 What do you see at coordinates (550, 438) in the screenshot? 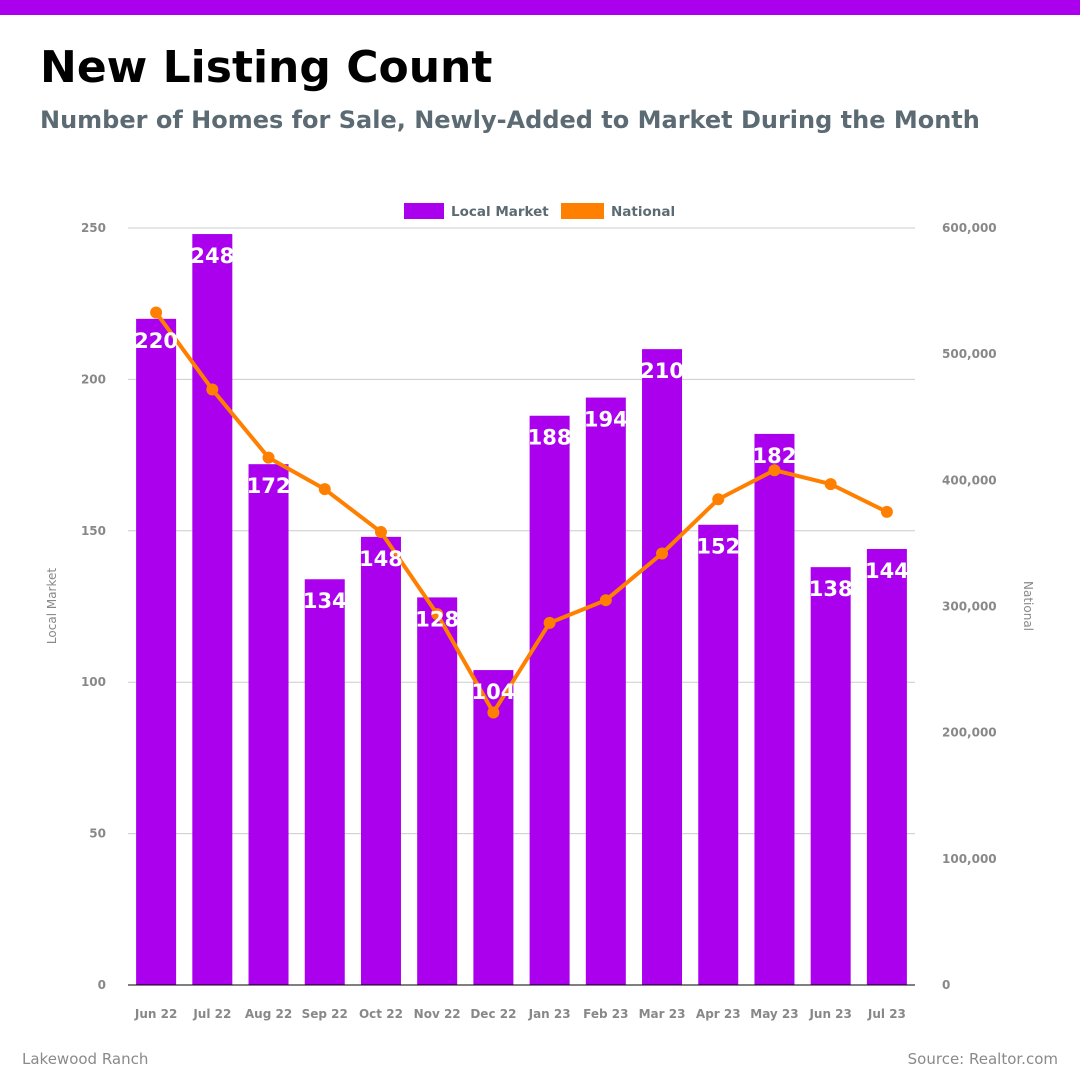
I see `bar-data-label: 188` at bounding box center [550, 438].